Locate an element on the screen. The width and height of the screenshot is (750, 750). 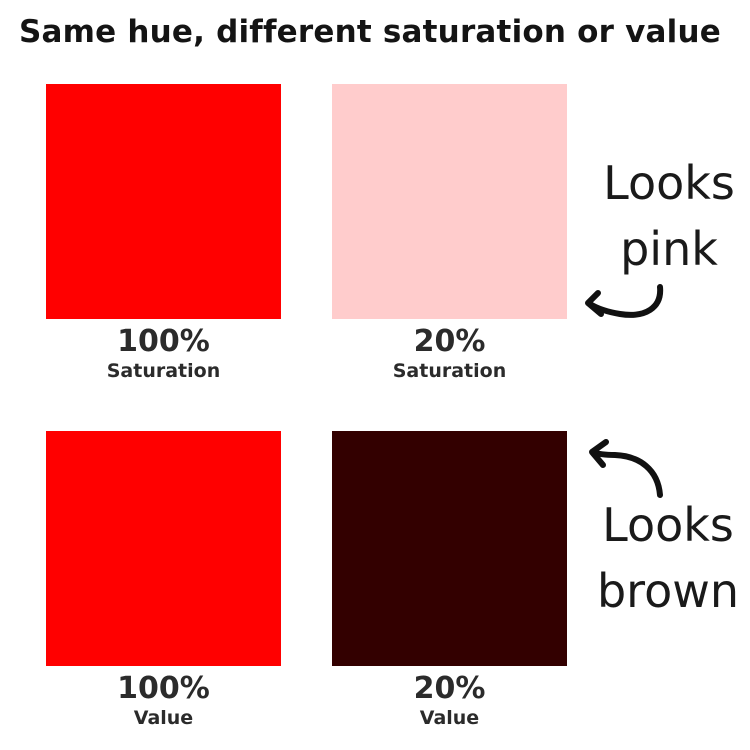
caption-low-saturation: 20% Saturation is located at coordinates (449, 354).